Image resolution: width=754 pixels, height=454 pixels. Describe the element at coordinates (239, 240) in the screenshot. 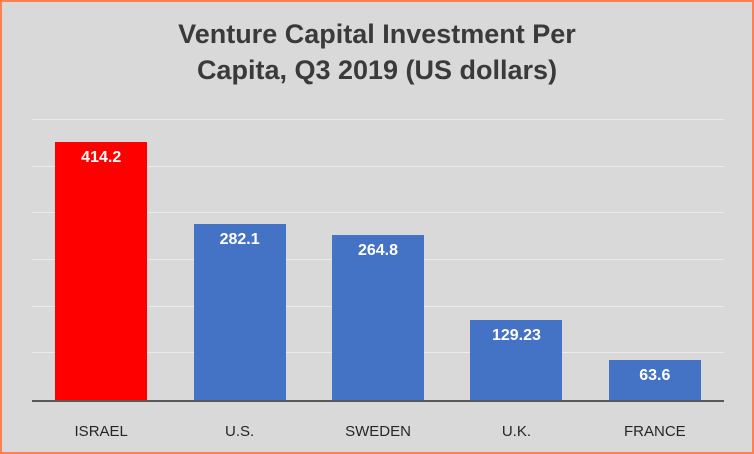

I see `bar-value-label: 282.1` at that location.